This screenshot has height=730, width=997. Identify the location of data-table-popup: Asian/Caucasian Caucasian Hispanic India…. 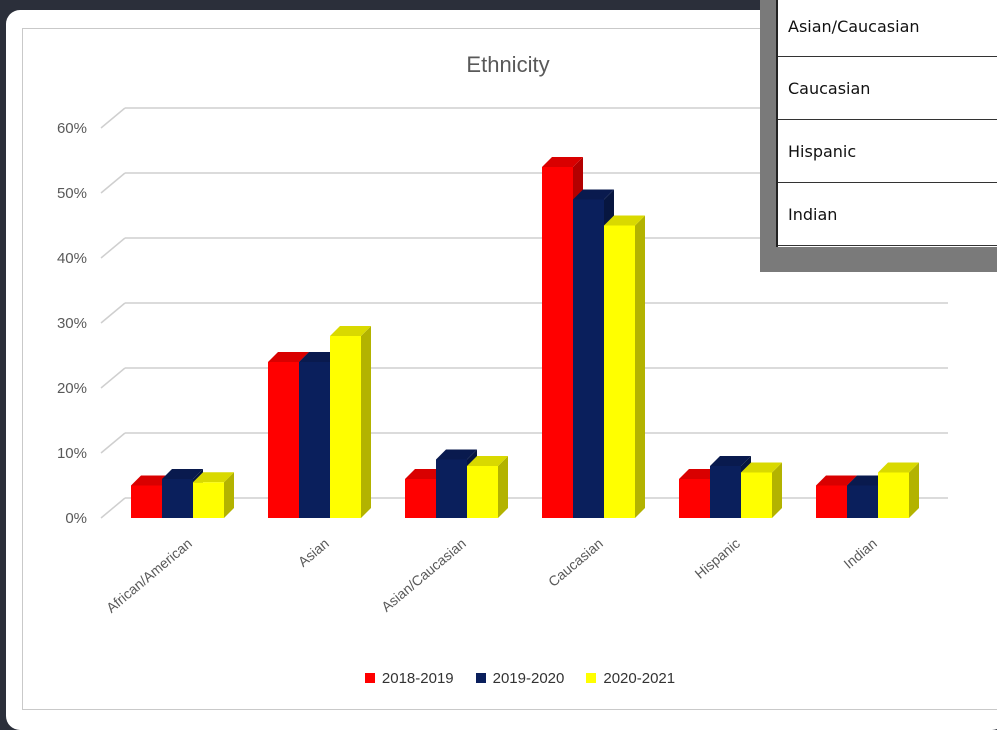
(878, 136).